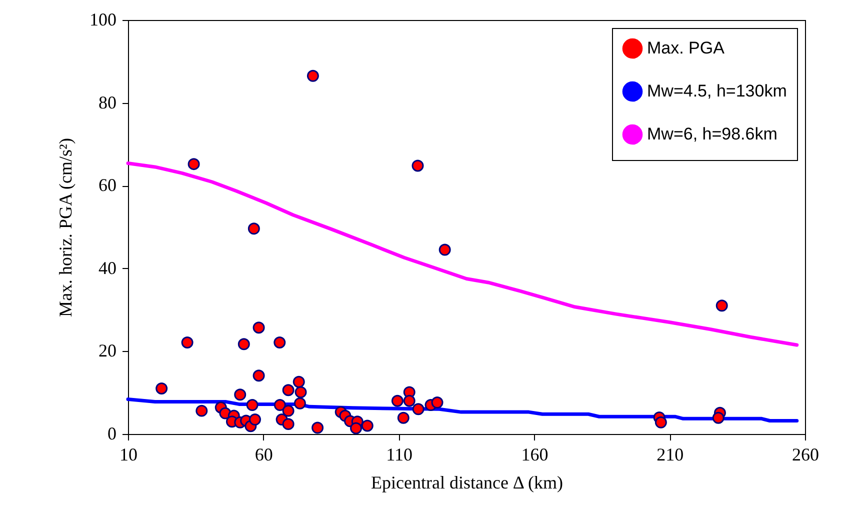 The image size is (845, 531). I want to click on y-tick-label: 0, so click(112, 434).